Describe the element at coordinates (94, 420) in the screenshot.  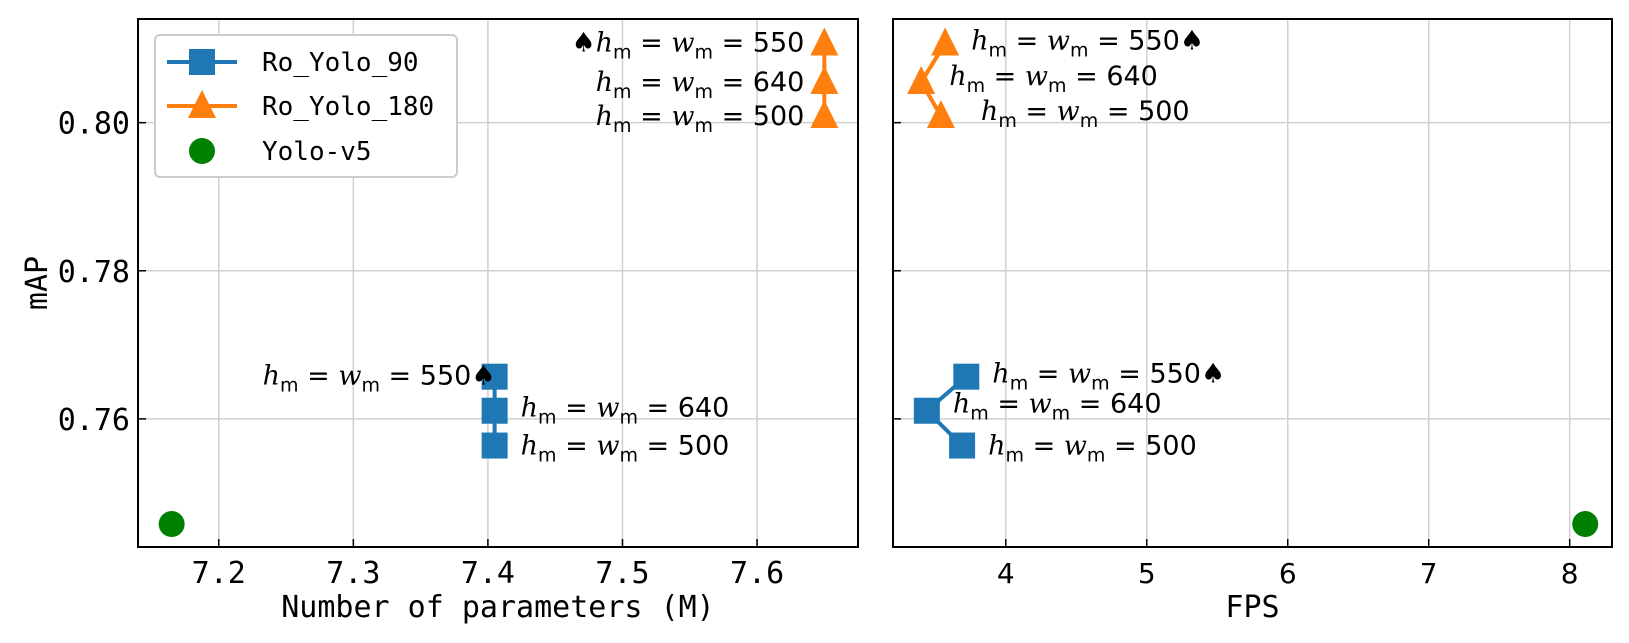
I see `y-tick-label: 0.76` at that location.